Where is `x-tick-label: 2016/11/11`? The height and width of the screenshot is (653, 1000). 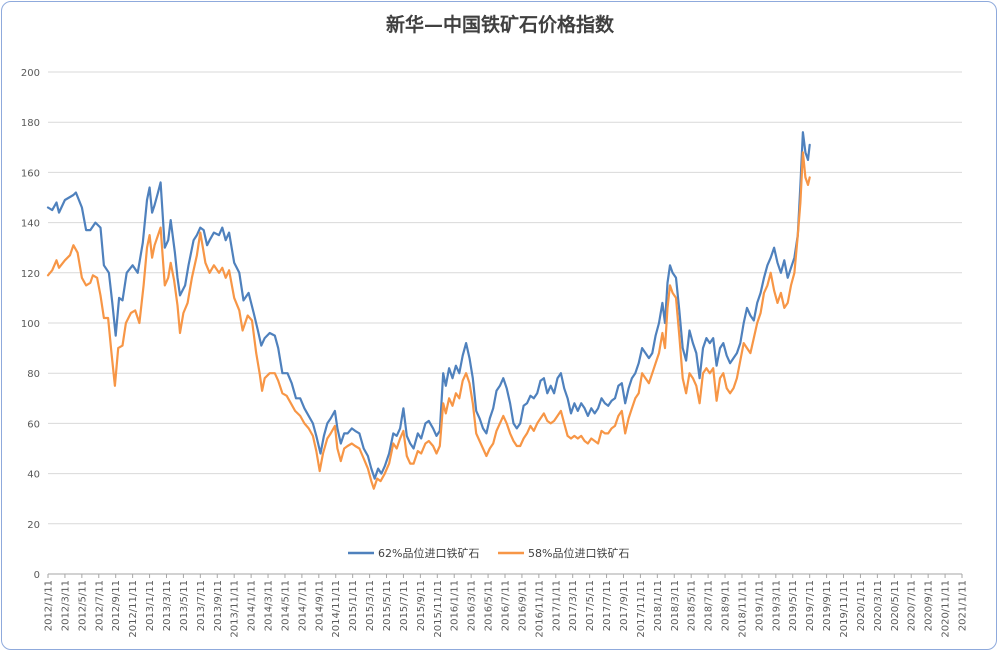 x-tick-label: 2016/11/11 is located at coordinates (539, 609).